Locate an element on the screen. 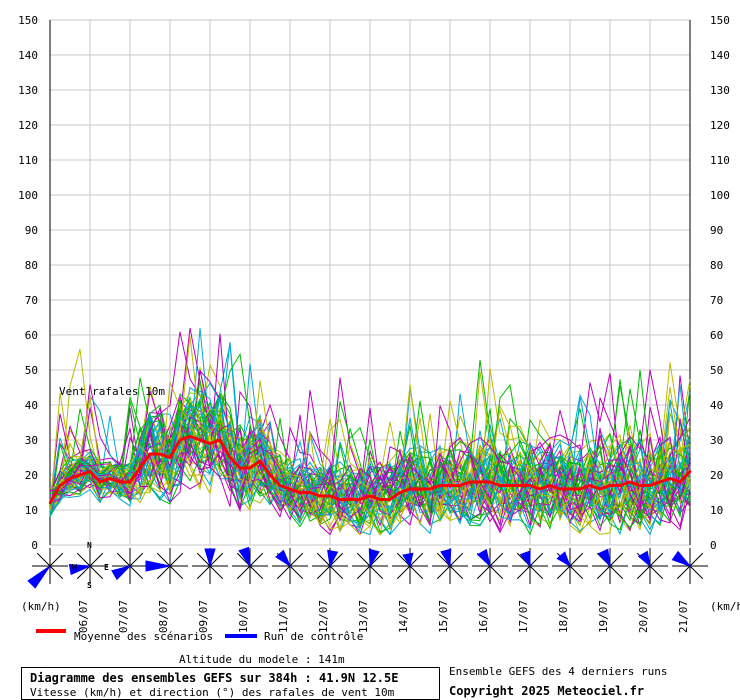 The image size is (740, 700). y-tick-label-right: 60 is located at coordinates (716, 335).